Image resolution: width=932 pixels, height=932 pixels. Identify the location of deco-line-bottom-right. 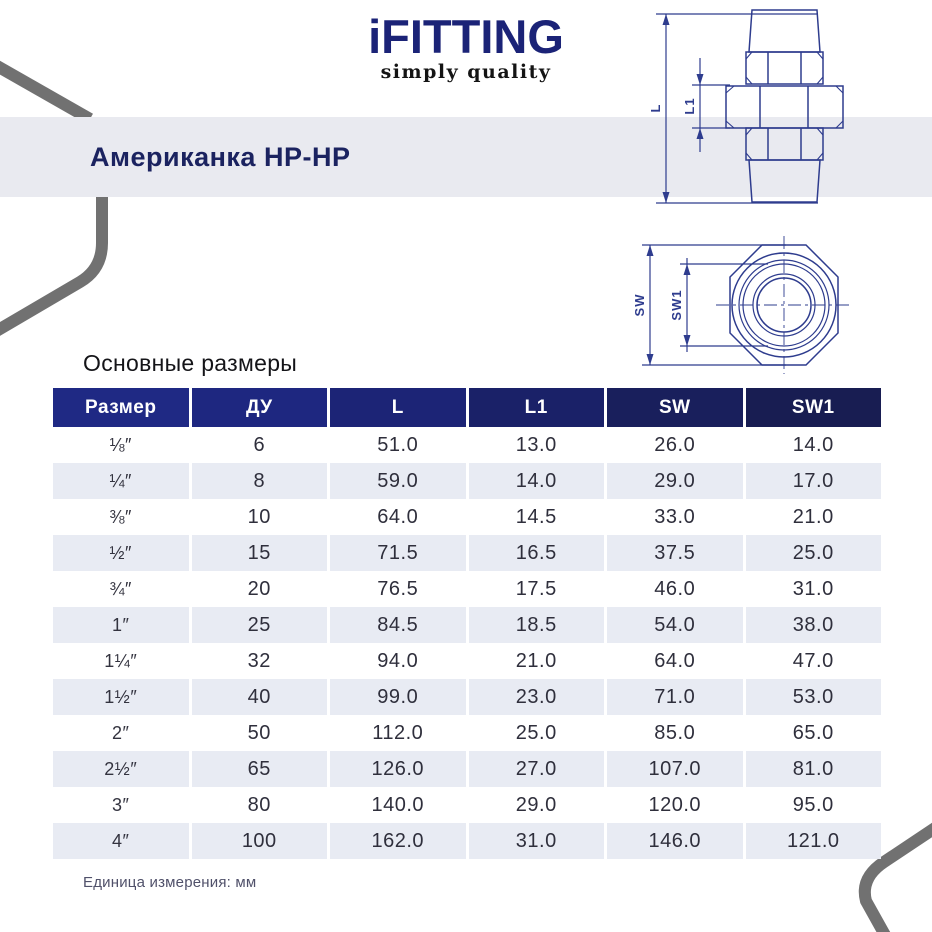
(895, 877).